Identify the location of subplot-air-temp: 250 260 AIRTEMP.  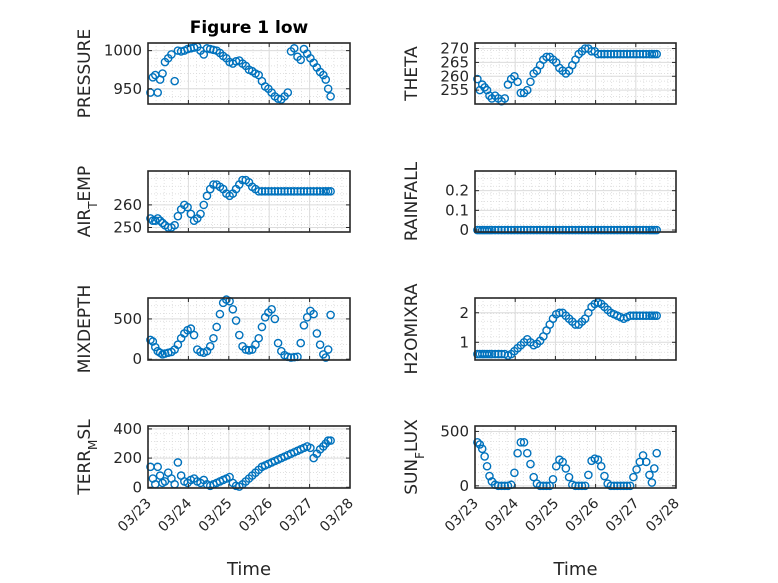
(213, 201).